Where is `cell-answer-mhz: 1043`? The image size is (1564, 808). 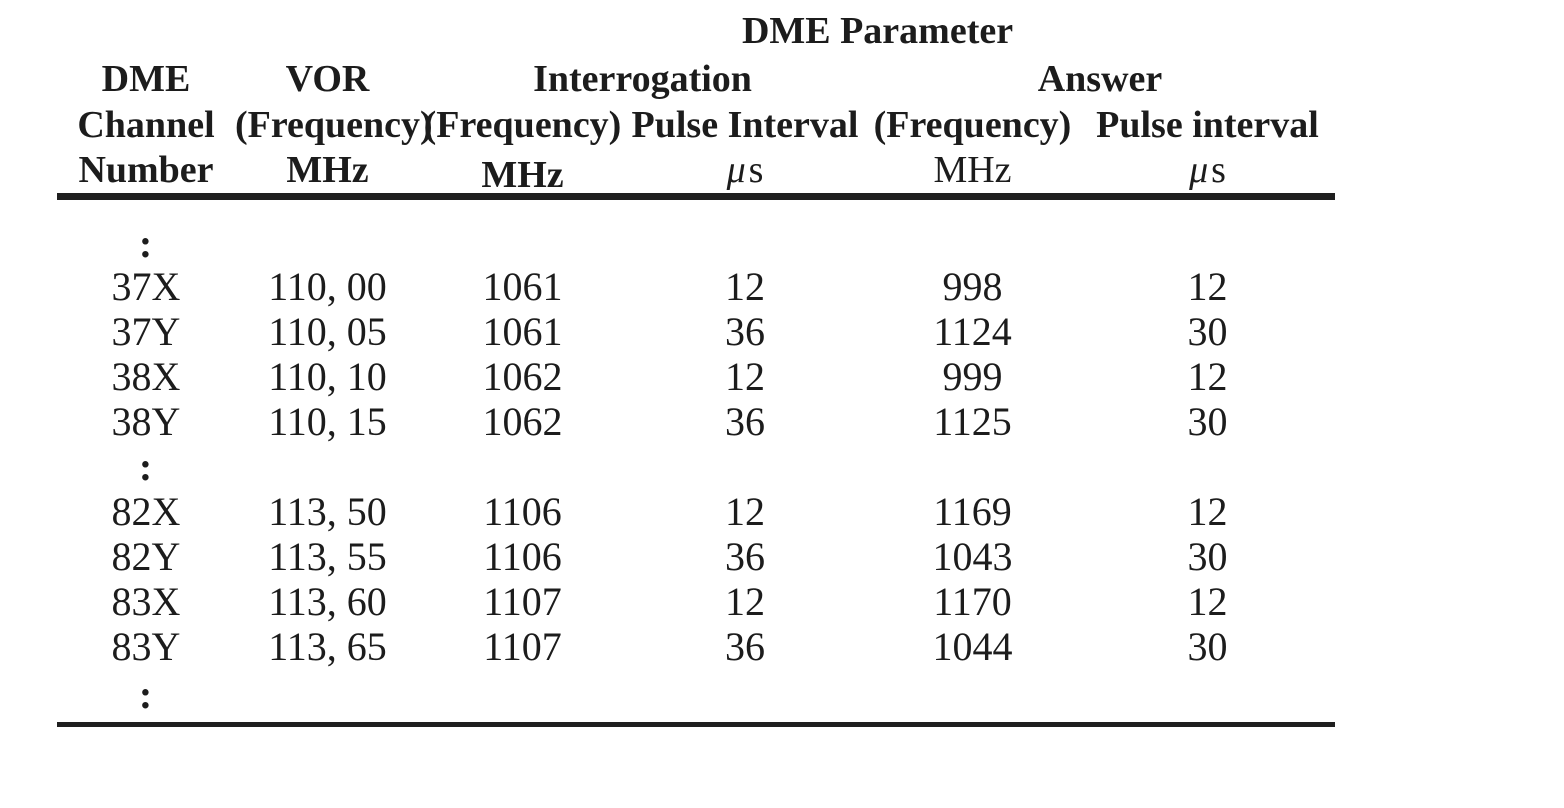 cell-answer-mhz: 1043 is located at coordinates (972, 556).